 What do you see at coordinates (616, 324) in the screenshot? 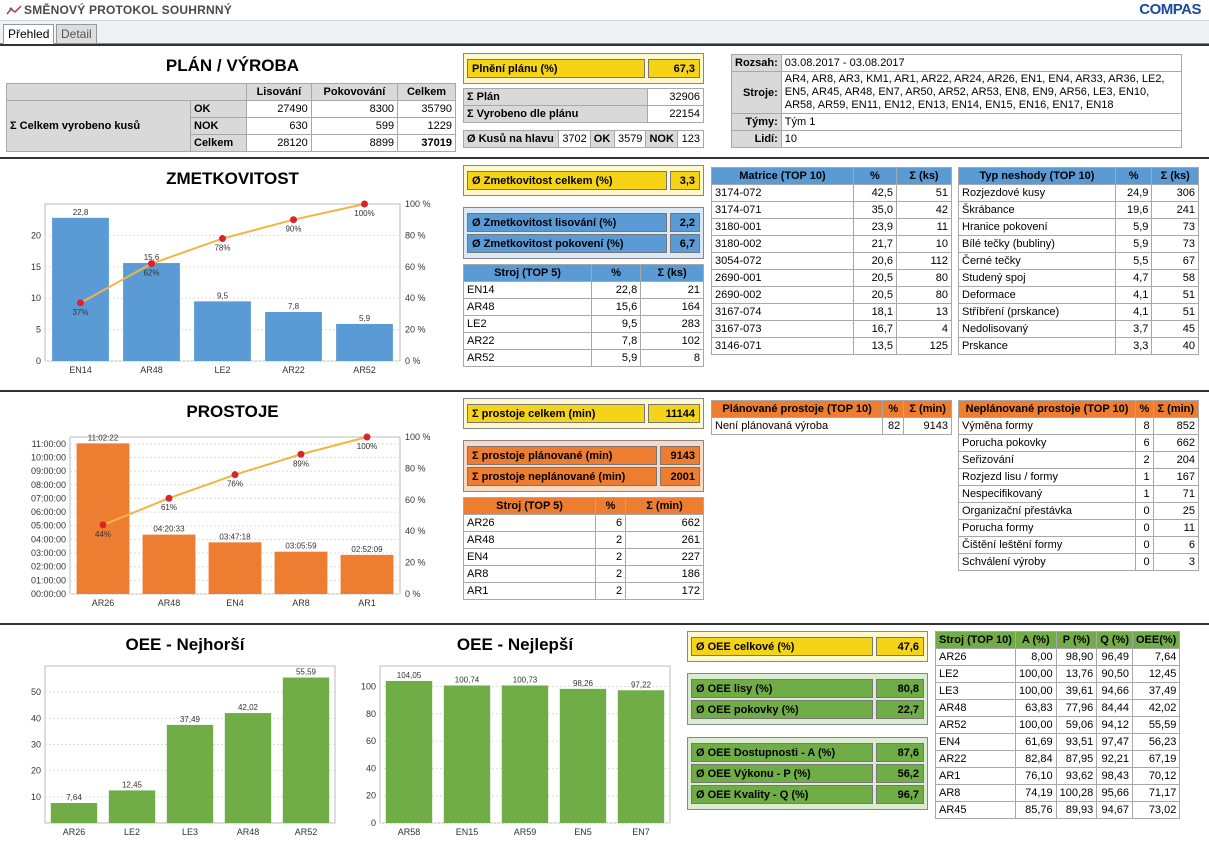
I see `table-cell: 9,5` at bounding box center [616, 324].